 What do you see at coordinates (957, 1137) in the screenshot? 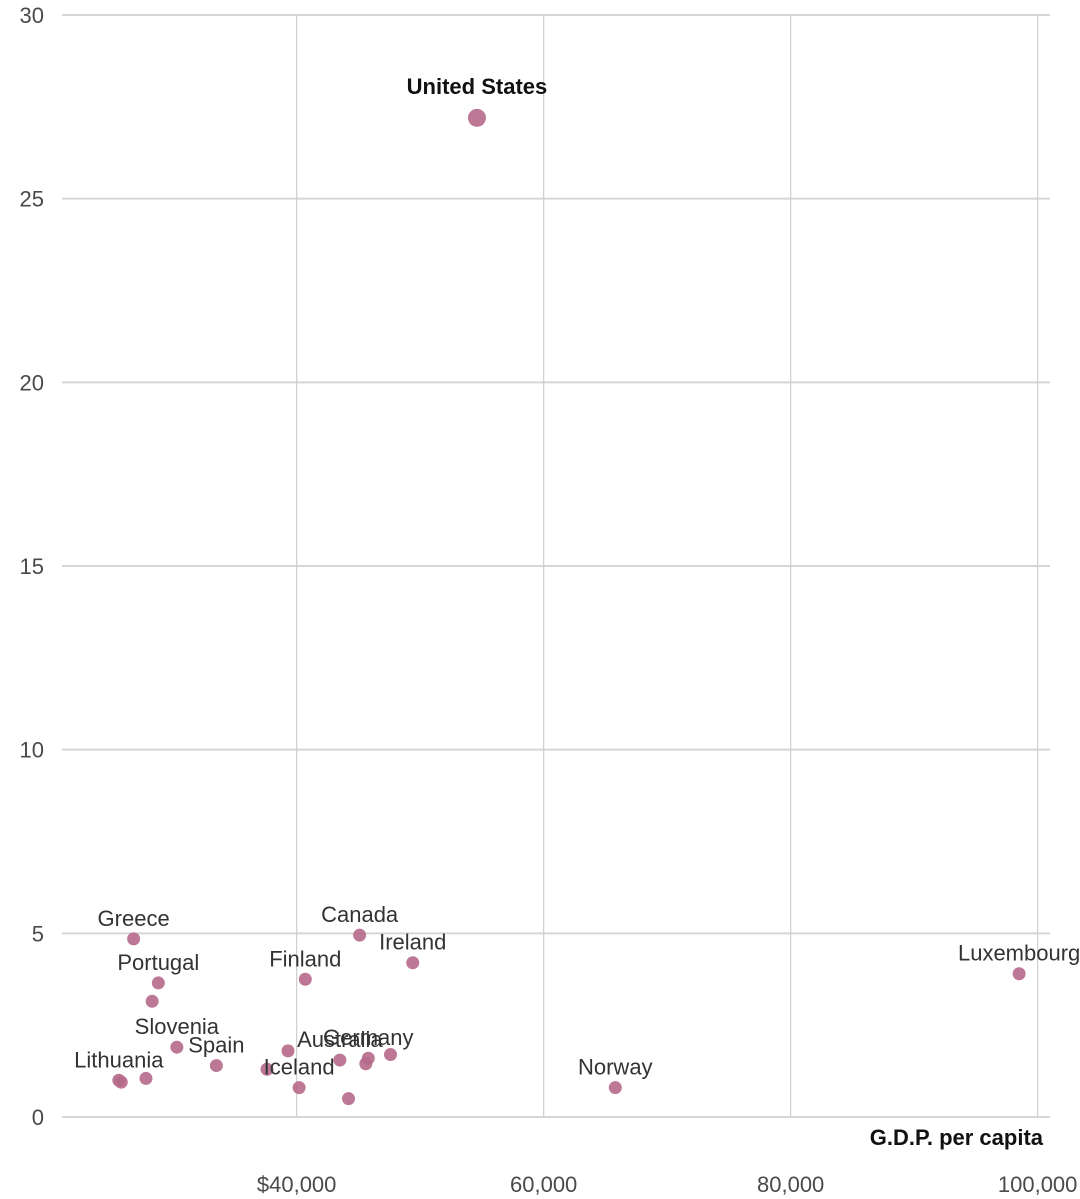
I see `x-axis-title: G.D.P. per capita` at bounding box center [957, 1137].